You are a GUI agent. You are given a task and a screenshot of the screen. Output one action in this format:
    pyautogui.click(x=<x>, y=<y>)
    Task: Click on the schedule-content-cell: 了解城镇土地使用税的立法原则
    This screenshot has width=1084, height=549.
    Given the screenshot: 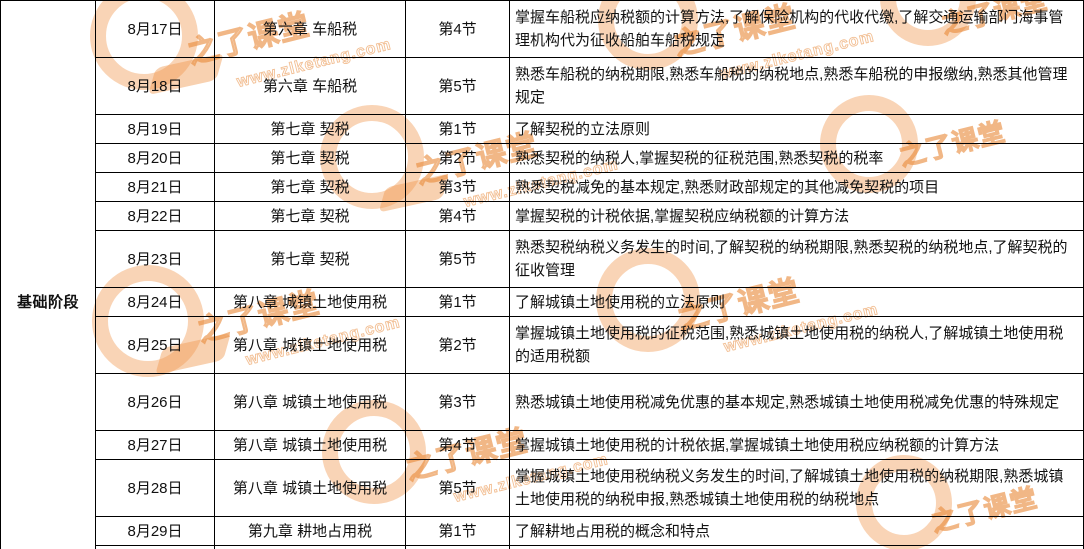 What is the action you would take?
    pyautogui.click(x=796, y=302)
    